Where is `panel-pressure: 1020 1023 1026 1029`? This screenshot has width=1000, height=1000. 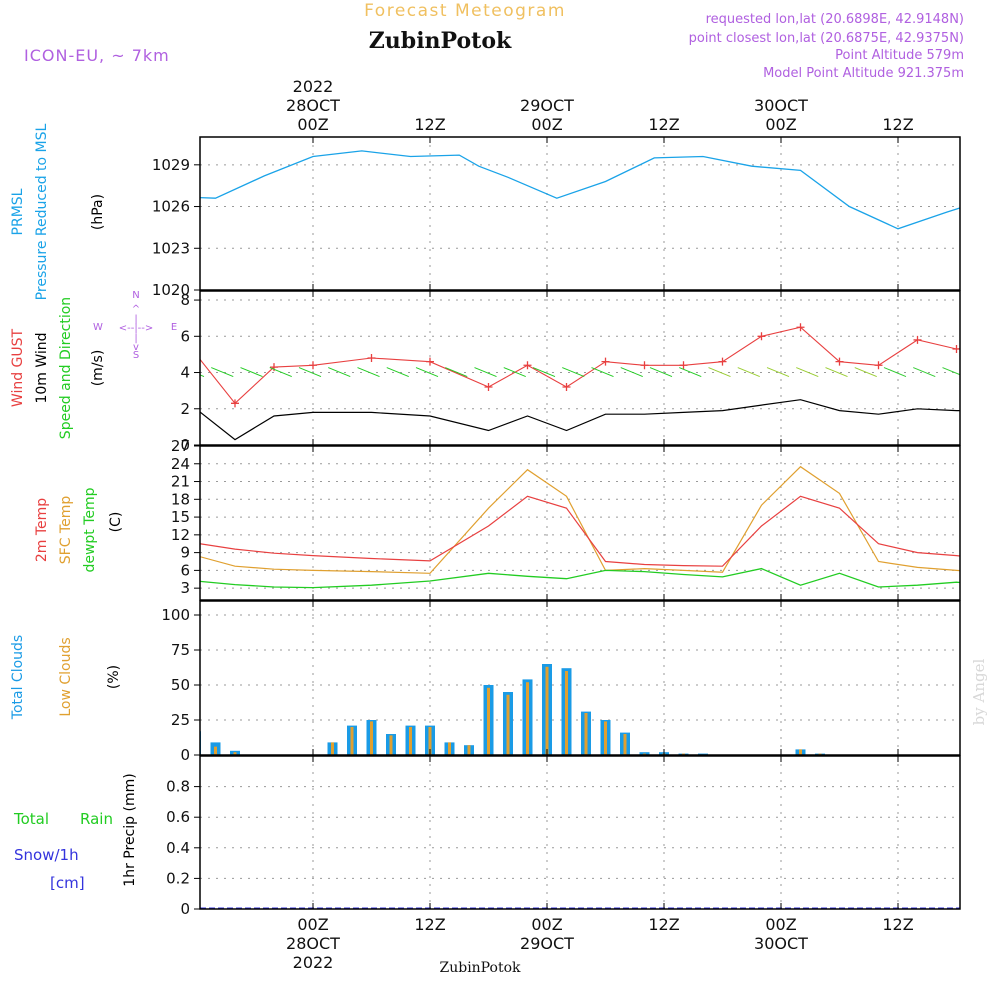 panel-pressure: 1020 1023 1026 1029 is located at coordinates (556, 217).